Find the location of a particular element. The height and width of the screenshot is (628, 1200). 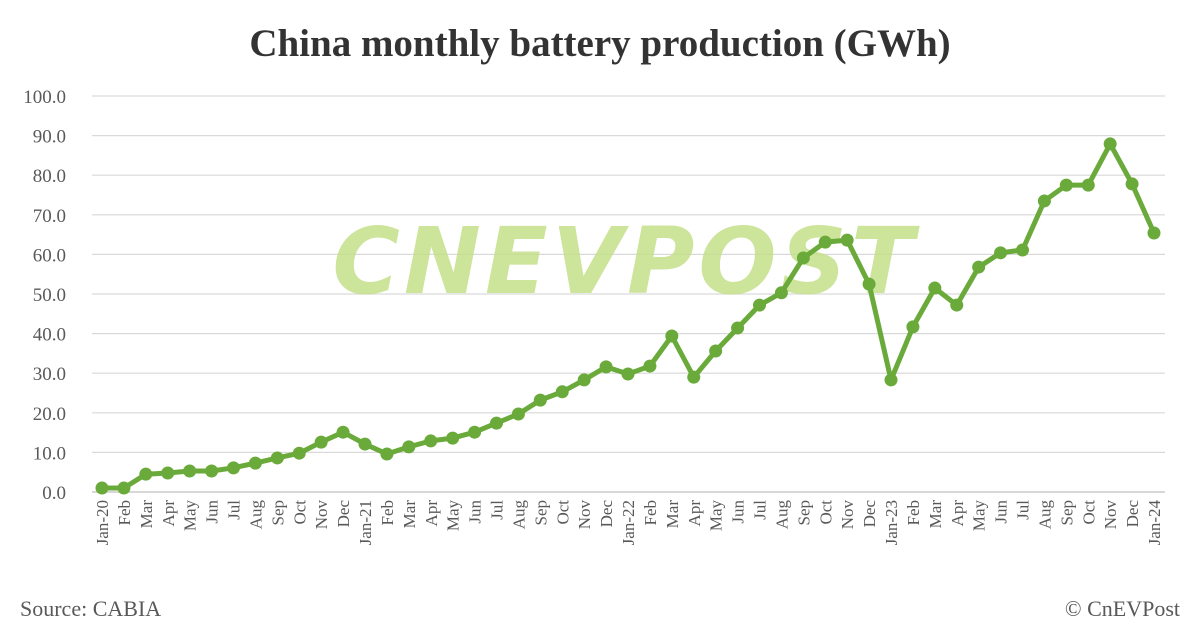

y-tick-label: 60.0 is located at coordinates (49, 255).